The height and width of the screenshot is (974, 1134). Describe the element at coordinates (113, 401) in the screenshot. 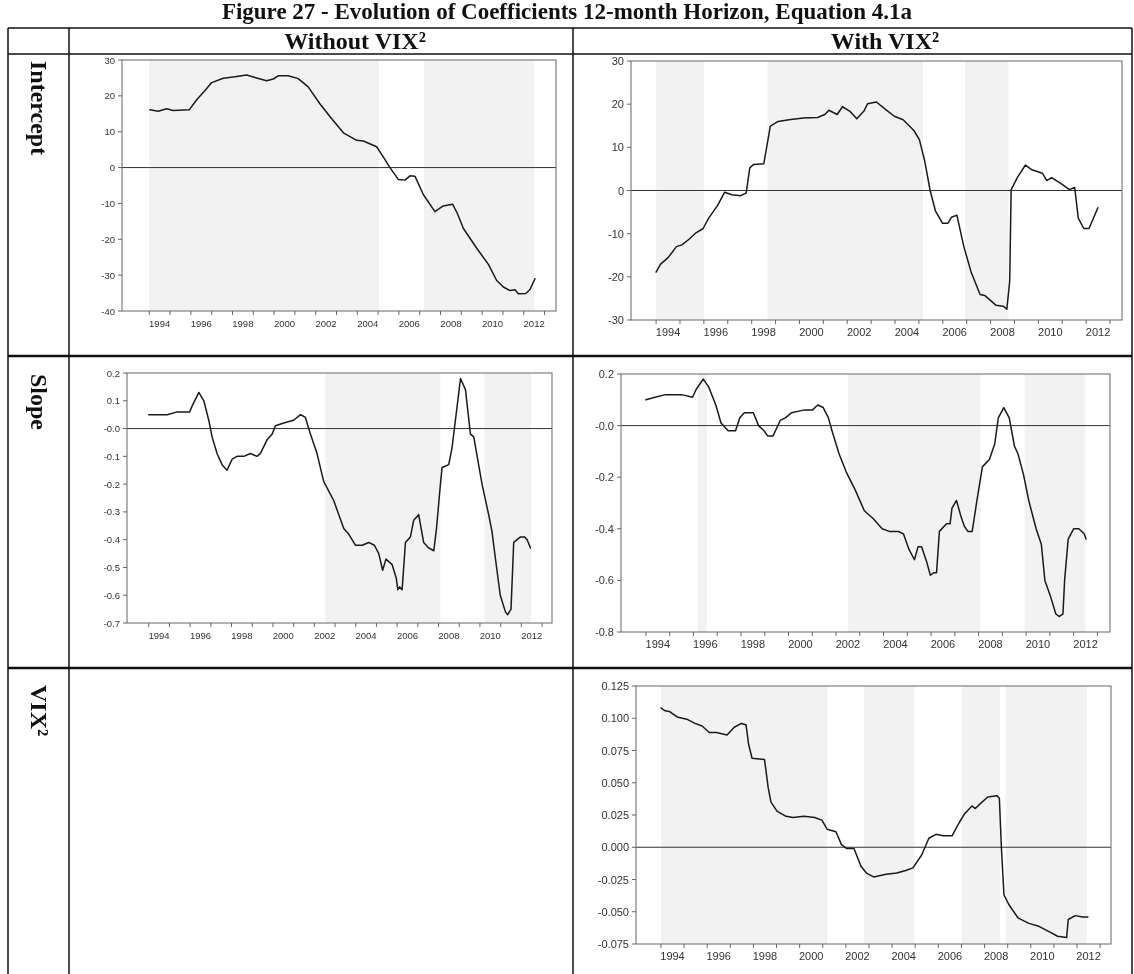

I see `y-tick-label: 0.1` at that location.